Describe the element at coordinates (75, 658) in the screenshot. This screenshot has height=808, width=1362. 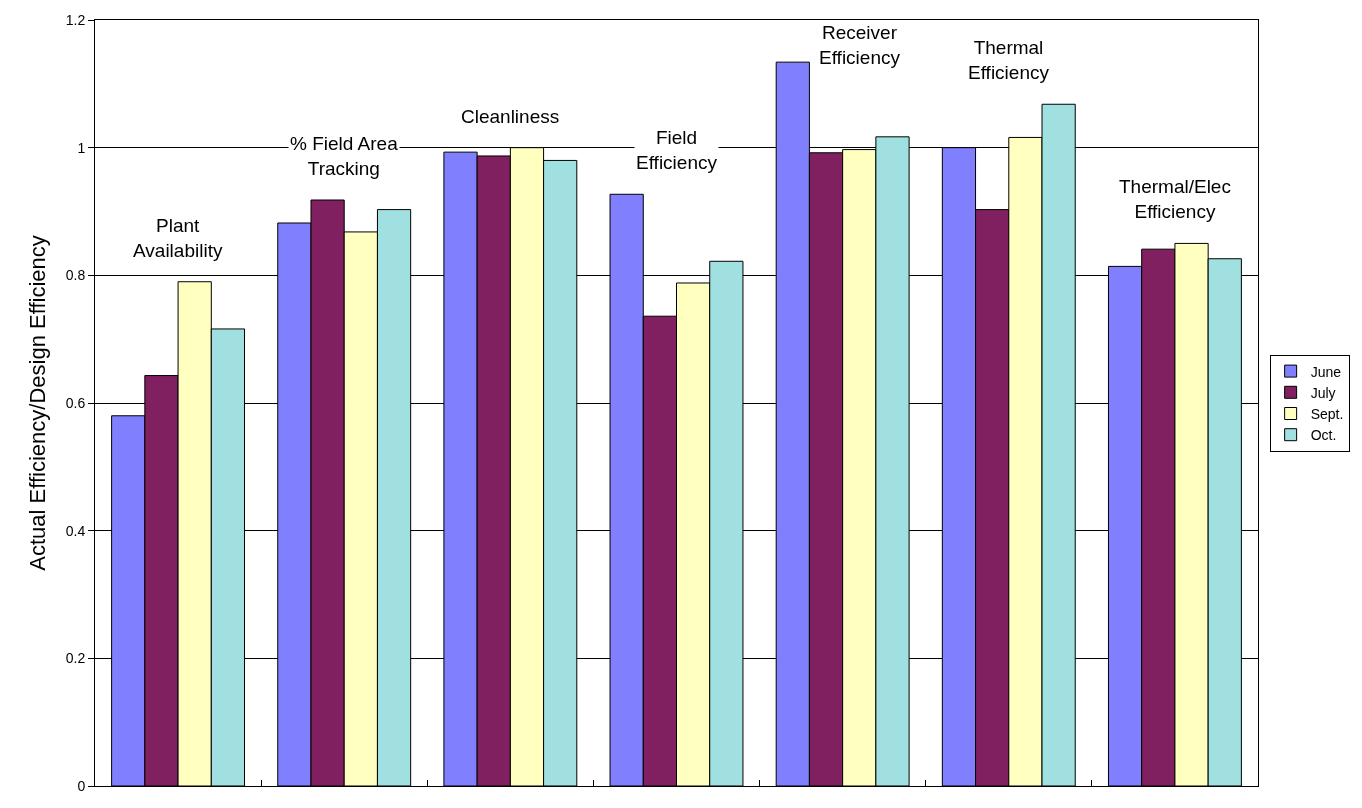
I see `y-tick-label: 0.2` at that location.